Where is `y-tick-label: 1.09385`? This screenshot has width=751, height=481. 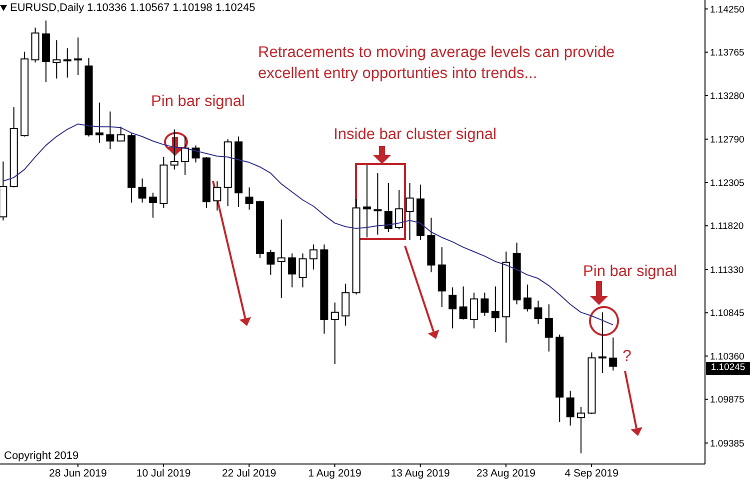
y-tick-label: 1.09385 is located at coordinates (727, 444).